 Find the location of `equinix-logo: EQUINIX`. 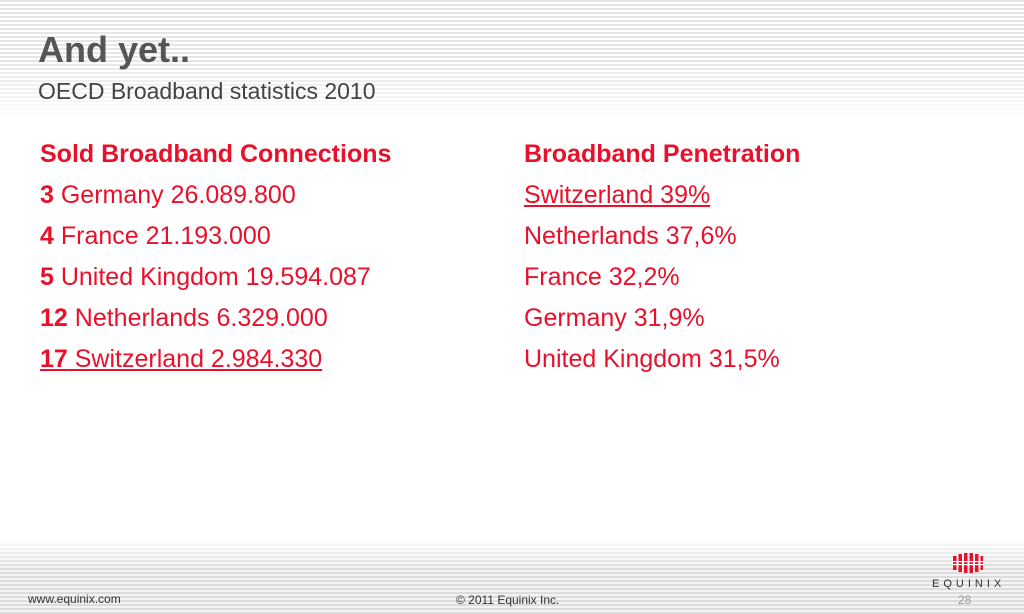

equinix-logo: EQUINIX is located at coordinates (968, 574).